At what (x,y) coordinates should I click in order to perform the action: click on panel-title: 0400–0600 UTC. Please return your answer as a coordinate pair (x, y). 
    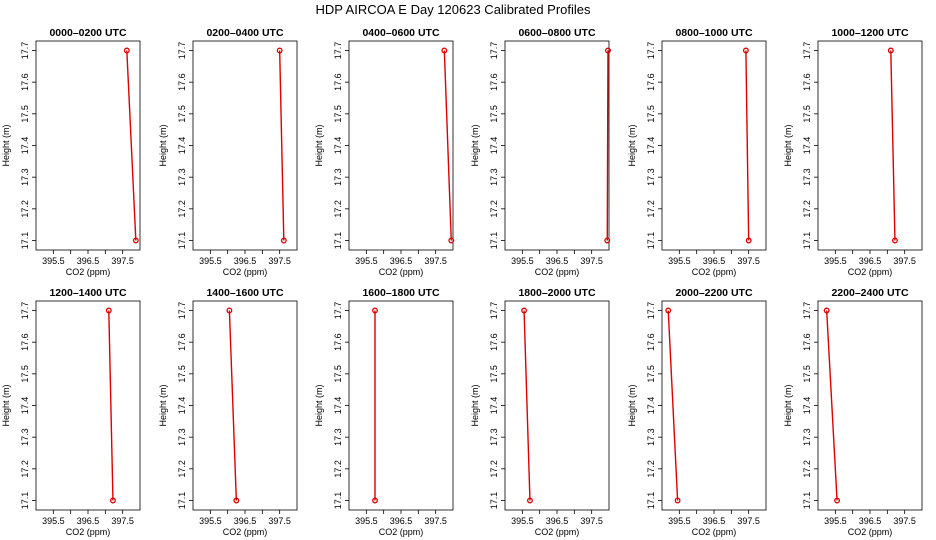
    Looking at the image, I should click on (400, 33).